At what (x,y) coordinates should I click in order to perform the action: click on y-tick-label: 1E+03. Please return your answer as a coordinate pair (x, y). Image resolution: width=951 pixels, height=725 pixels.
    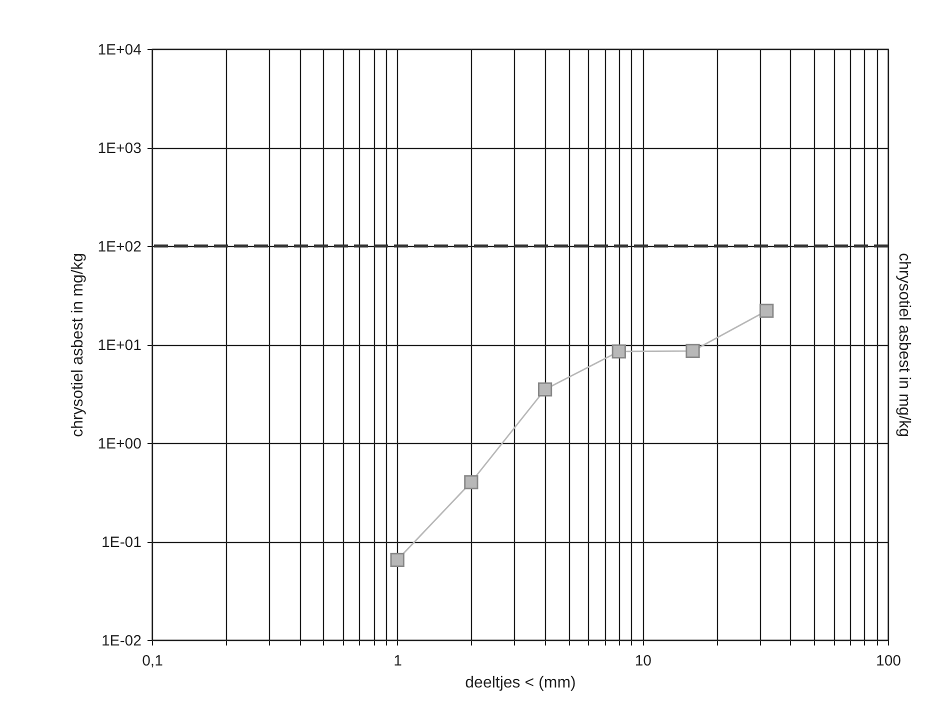
    Looking at the image, I should click on (120, 148).